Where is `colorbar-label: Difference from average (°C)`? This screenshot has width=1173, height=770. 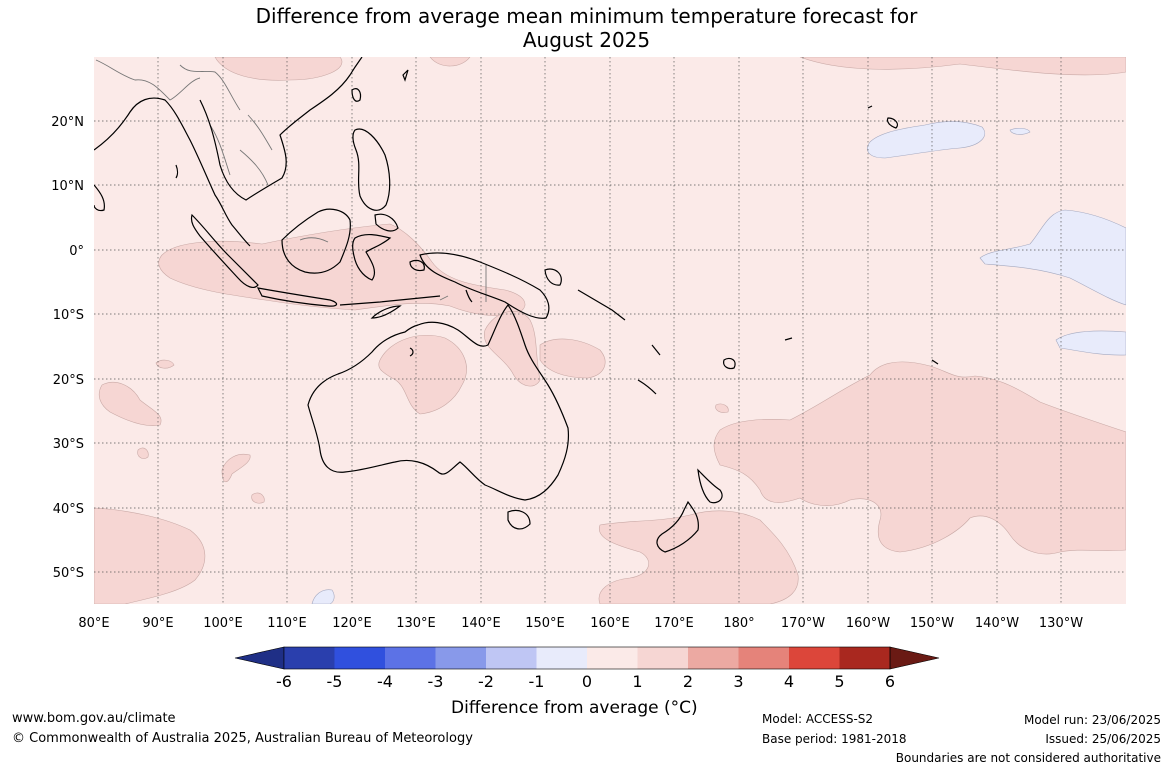
colorbar-label: Difference from average (°C) is located at coordinates (574, 708).